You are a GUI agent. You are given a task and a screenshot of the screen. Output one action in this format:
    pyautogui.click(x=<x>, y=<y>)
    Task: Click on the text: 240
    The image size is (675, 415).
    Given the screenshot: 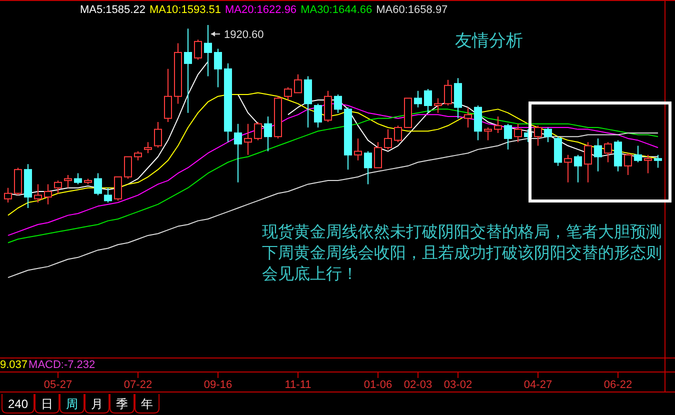 What is the action you would take?
    pyautogui.click(x=18, y=404)
    